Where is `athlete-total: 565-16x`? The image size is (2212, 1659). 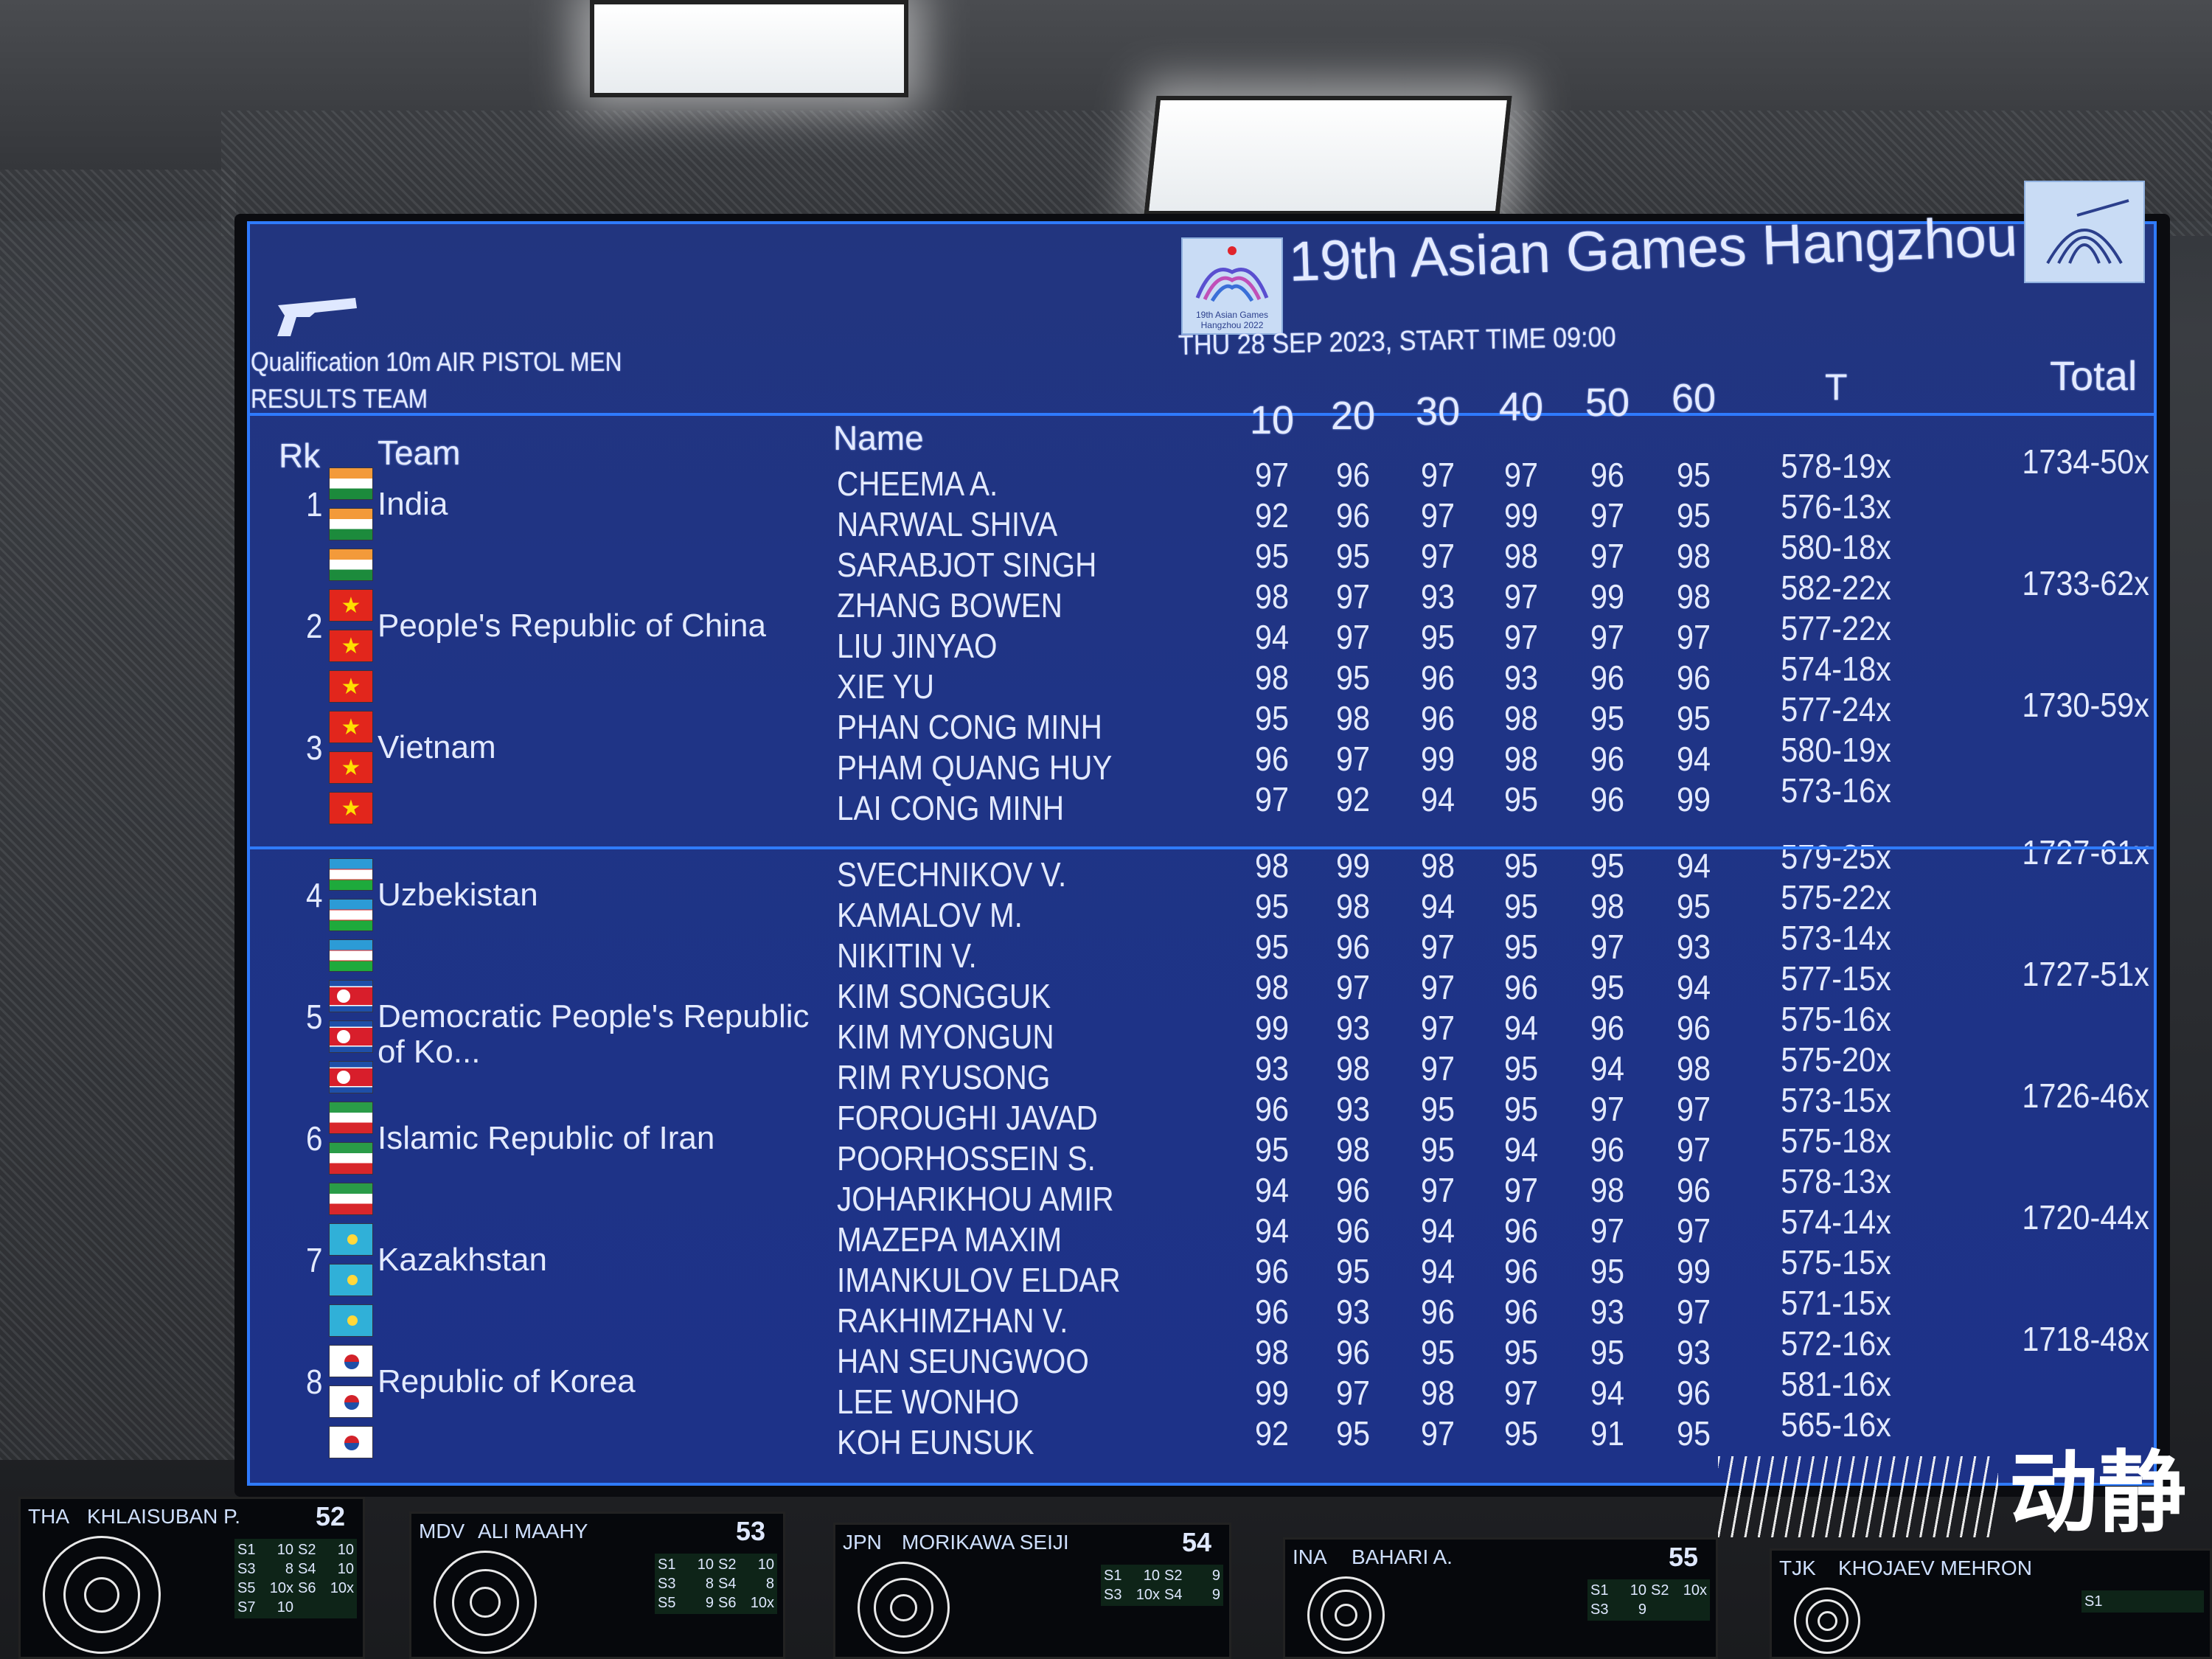
athlete-total: 565-16x is located at coordinates (1836, 1424).